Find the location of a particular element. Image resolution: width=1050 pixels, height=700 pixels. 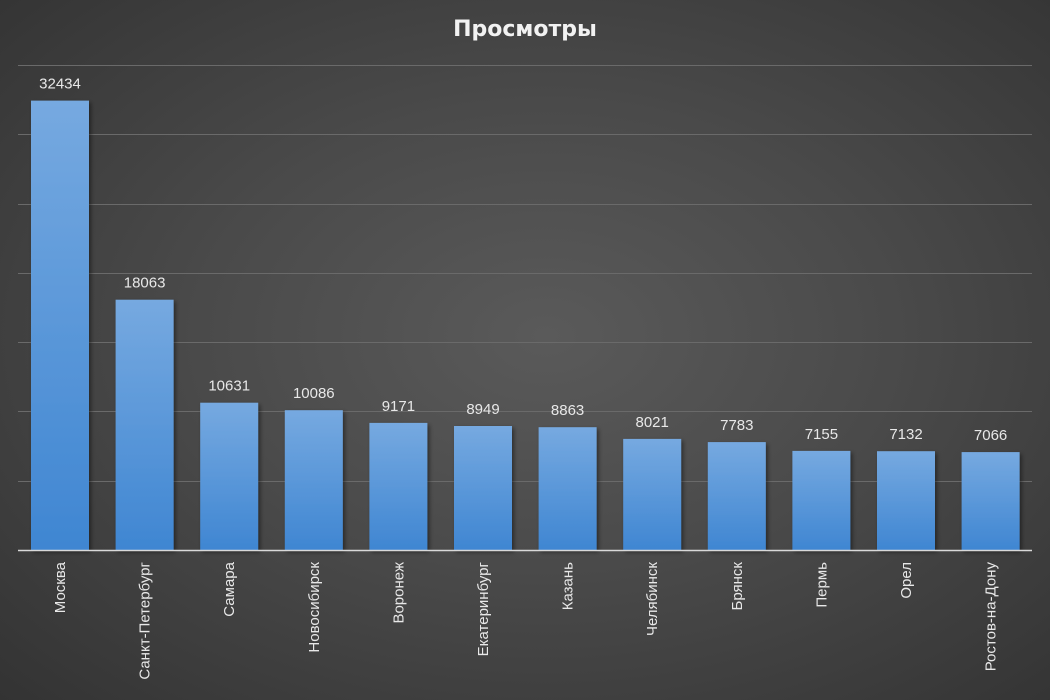

category-label: Санкт-Петербург is located at coordinates (145, 620).